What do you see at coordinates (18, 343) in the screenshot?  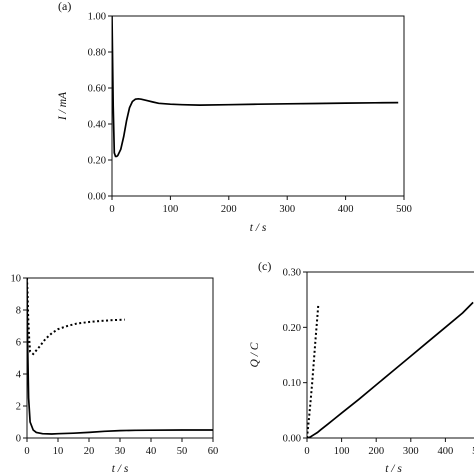 I see `y-tick-label: 6` at bounding box center [18, 343].